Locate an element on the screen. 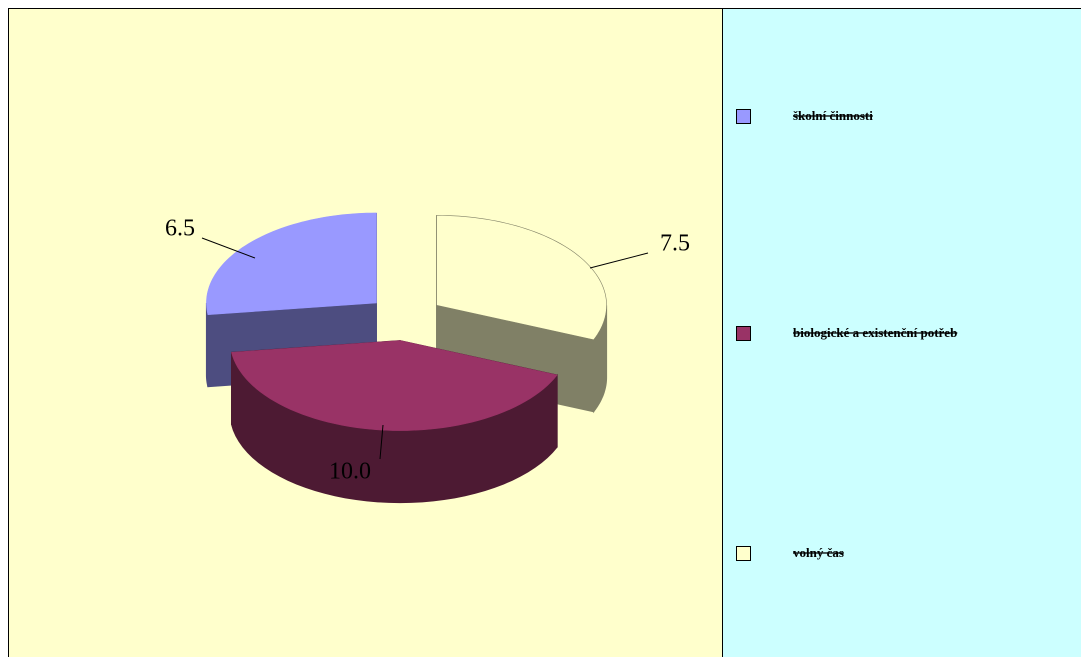 The image size is (1081, 657). data-label: 10.0 is located at coordinates (350, 472).